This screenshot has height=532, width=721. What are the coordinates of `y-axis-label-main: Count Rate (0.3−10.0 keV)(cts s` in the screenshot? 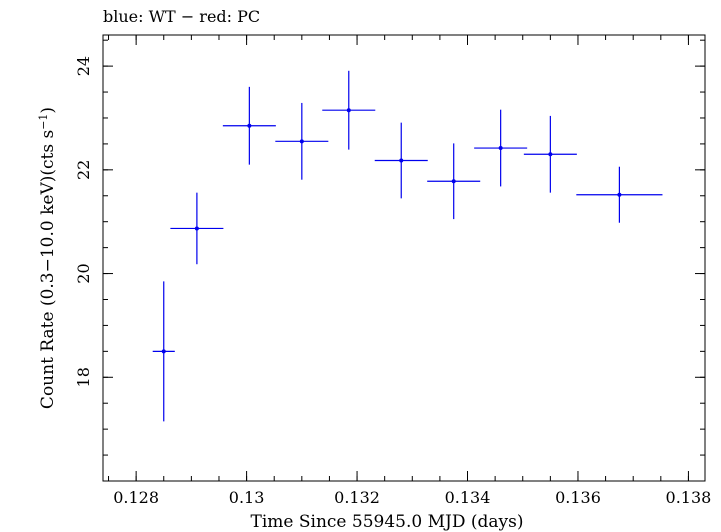 It's located at (48, 269).